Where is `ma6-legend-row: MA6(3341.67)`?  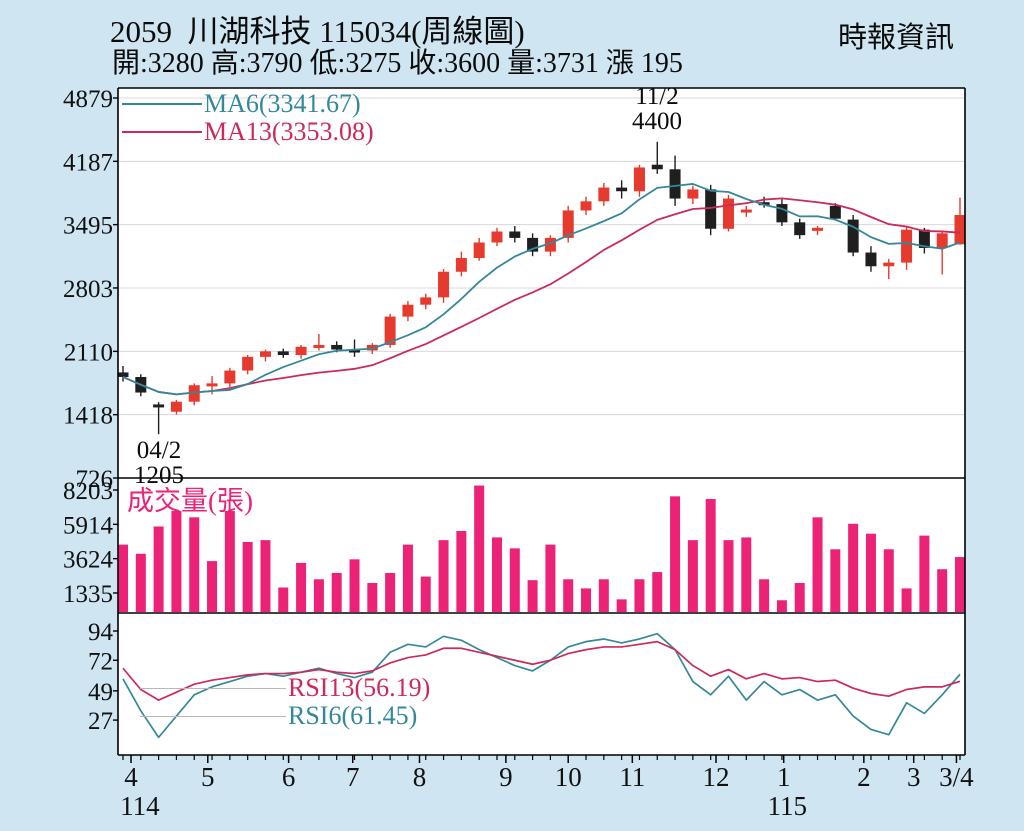 ma6-legend-row: MA6(3341.67) is located at coordinates (248, 104).